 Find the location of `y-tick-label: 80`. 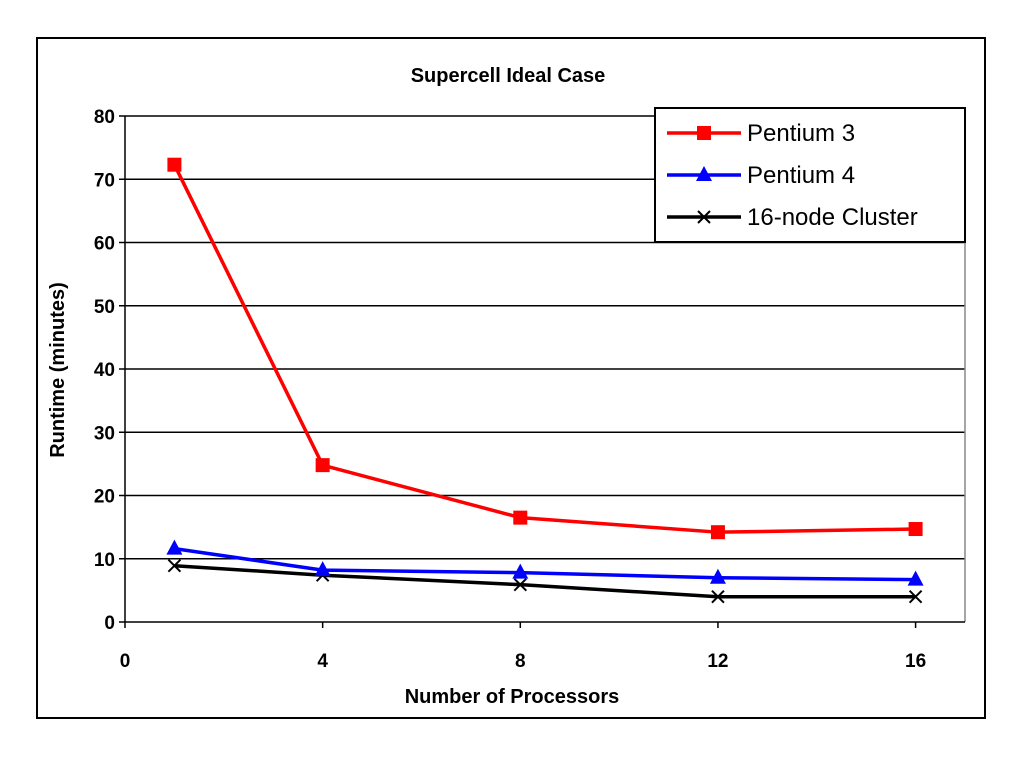

y-tick-label: 80 is located at coordinates (104, 117).